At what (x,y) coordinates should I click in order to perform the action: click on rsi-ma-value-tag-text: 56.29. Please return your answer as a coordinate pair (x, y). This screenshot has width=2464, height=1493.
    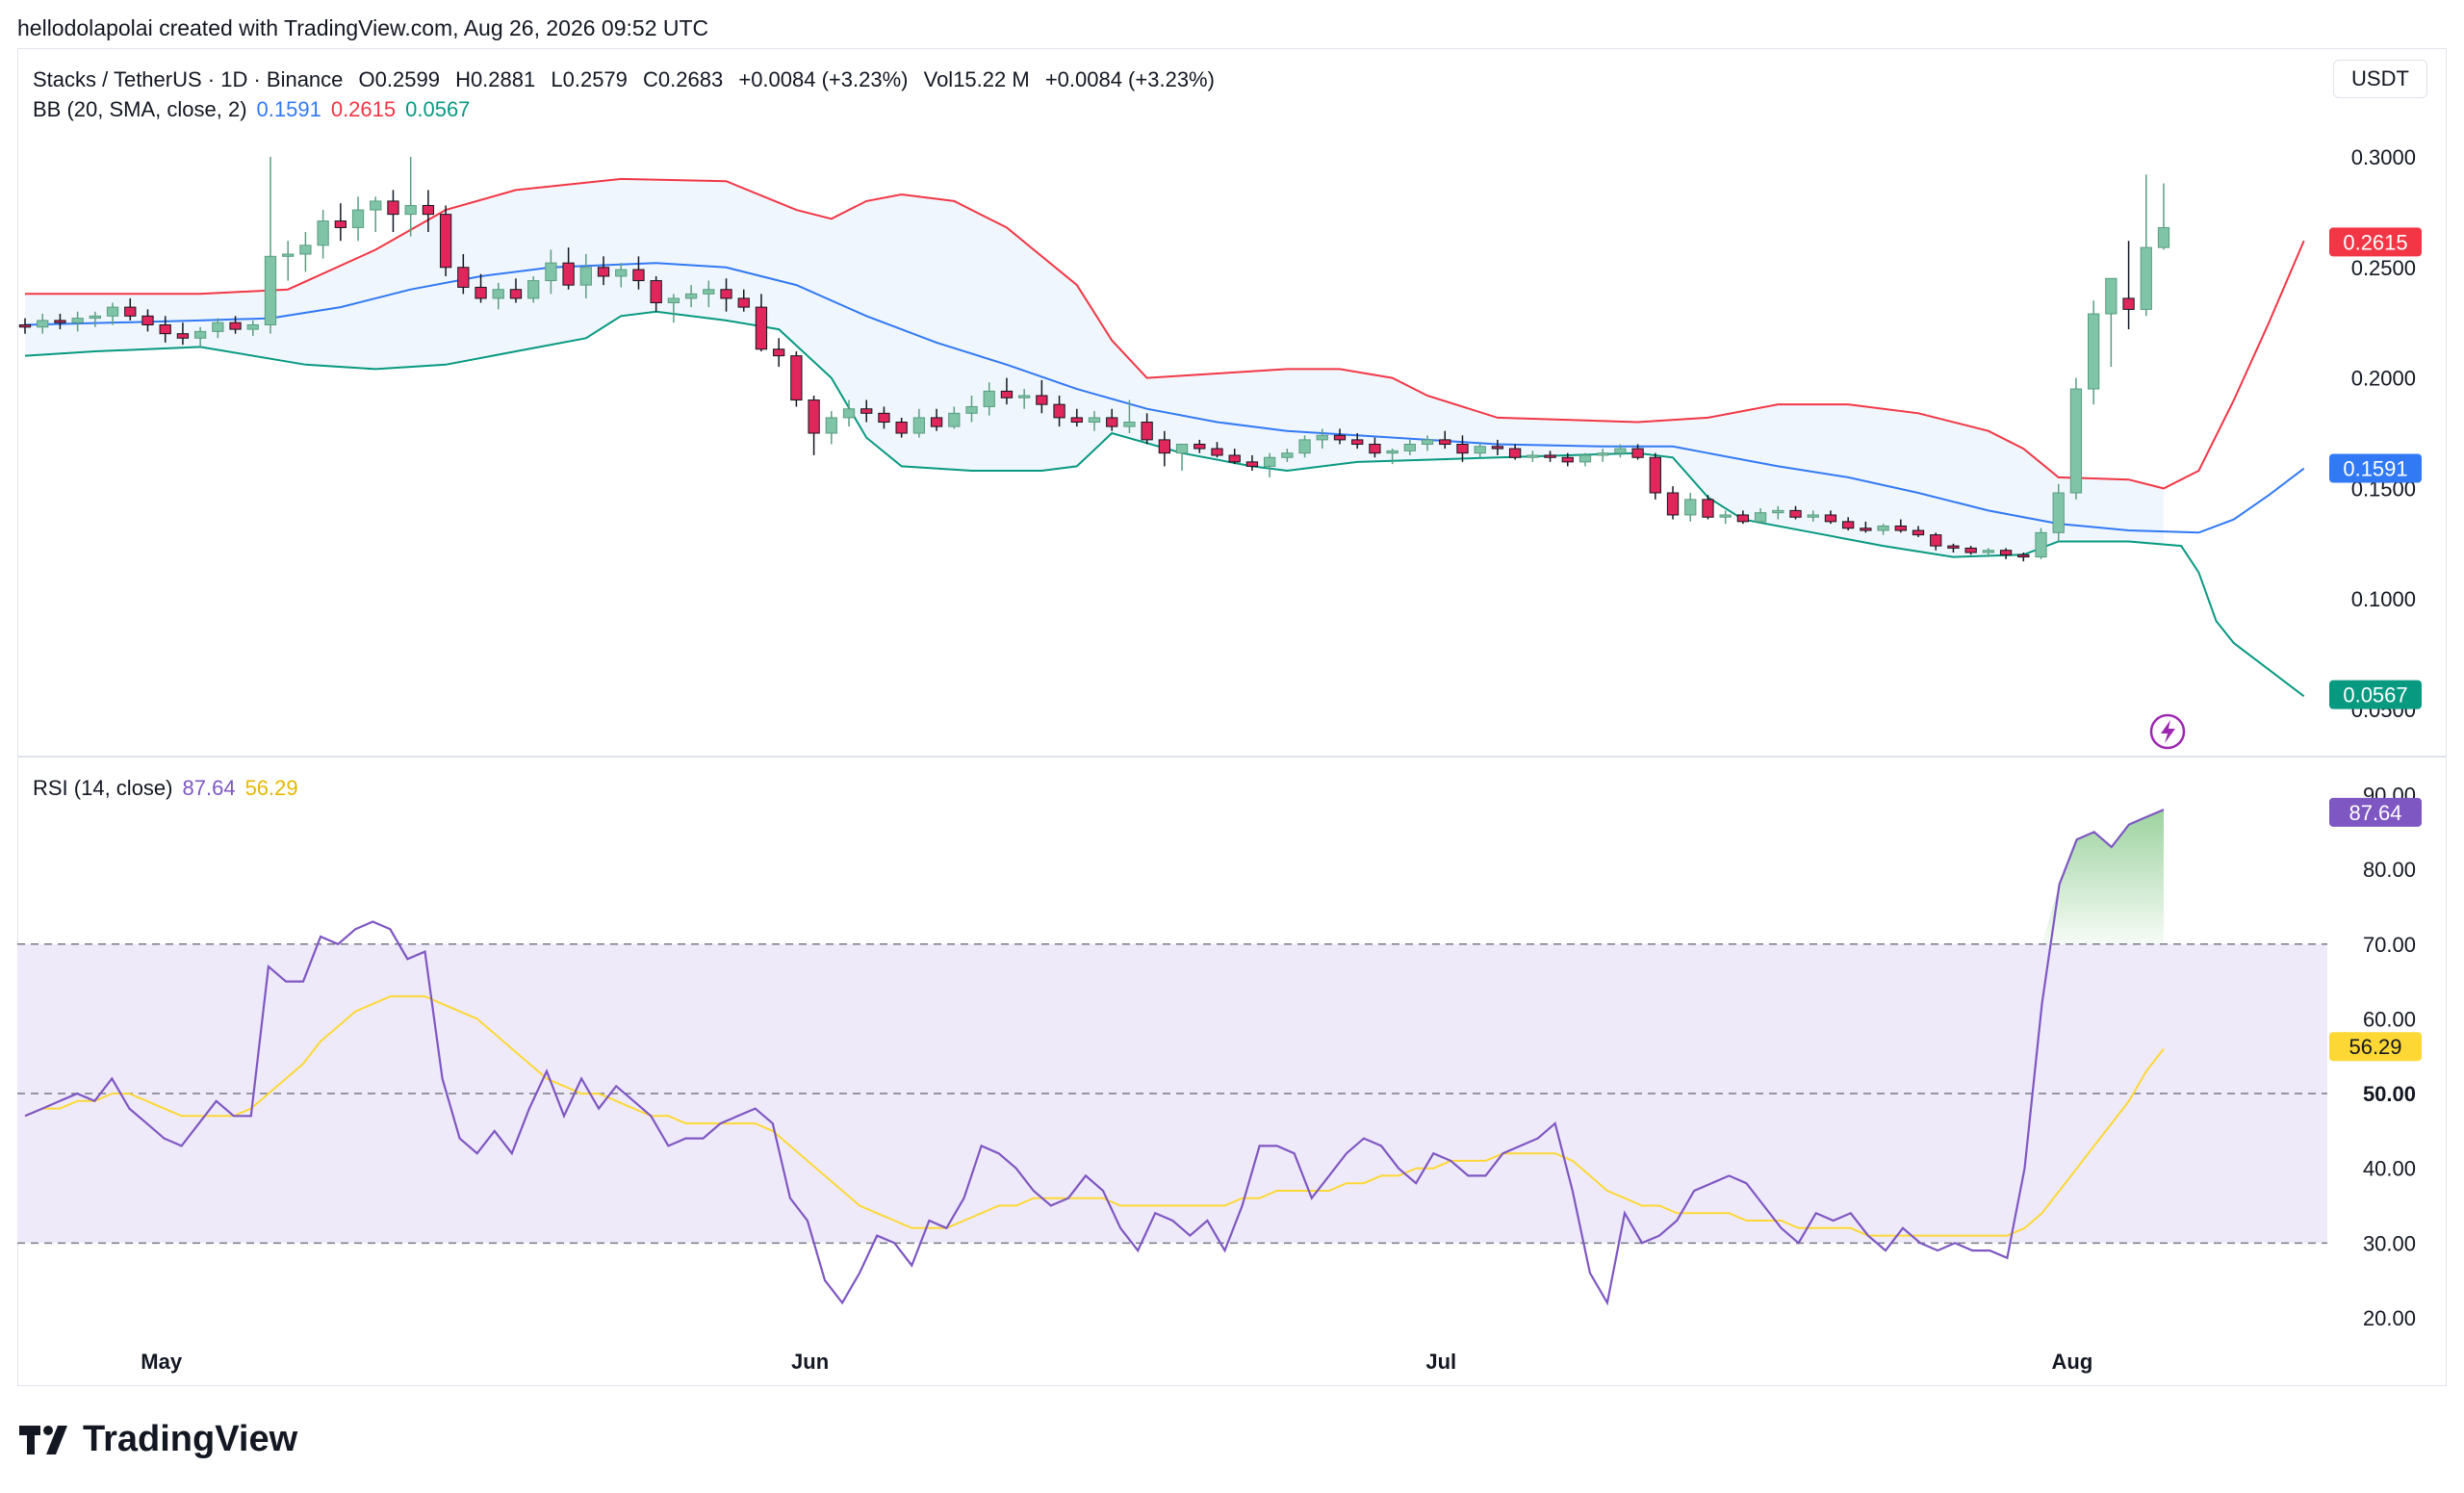
    Looking at the image, I should click on (2374, 1047).